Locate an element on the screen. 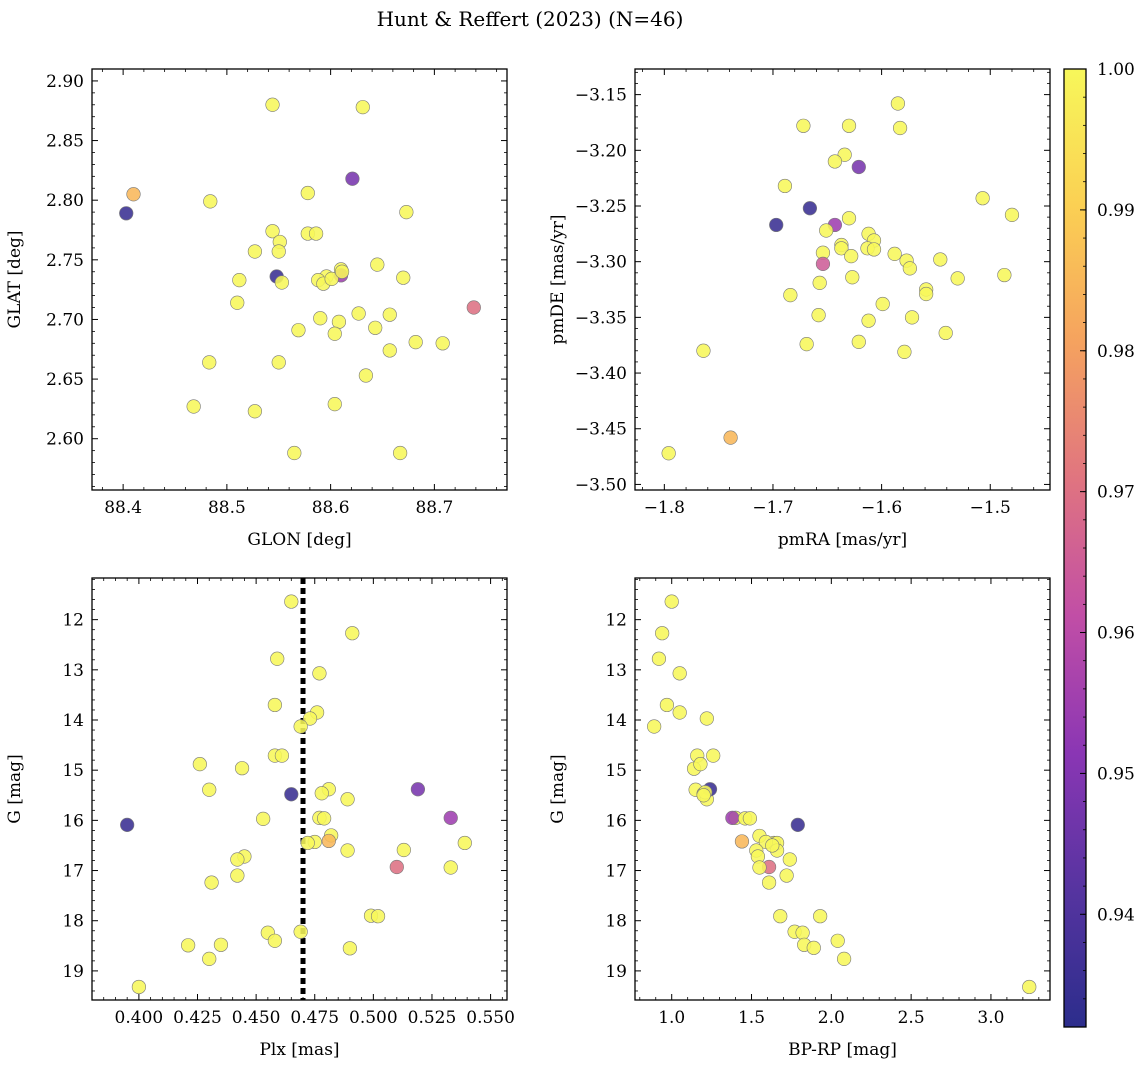 The width and height of the screenshot is (1148, 1068). y-tick-label: 16 is located at coordinates (616, 821).